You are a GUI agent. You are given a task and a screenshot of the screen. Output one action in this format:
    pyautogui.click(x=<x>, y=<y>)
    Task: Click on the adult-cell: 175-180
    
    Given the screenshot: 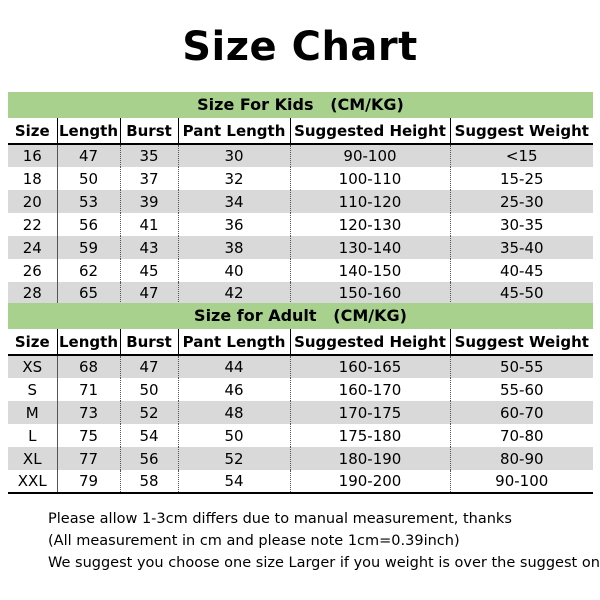 What is the action you would take?
    pyautogui.click(x=370, y=435)
    